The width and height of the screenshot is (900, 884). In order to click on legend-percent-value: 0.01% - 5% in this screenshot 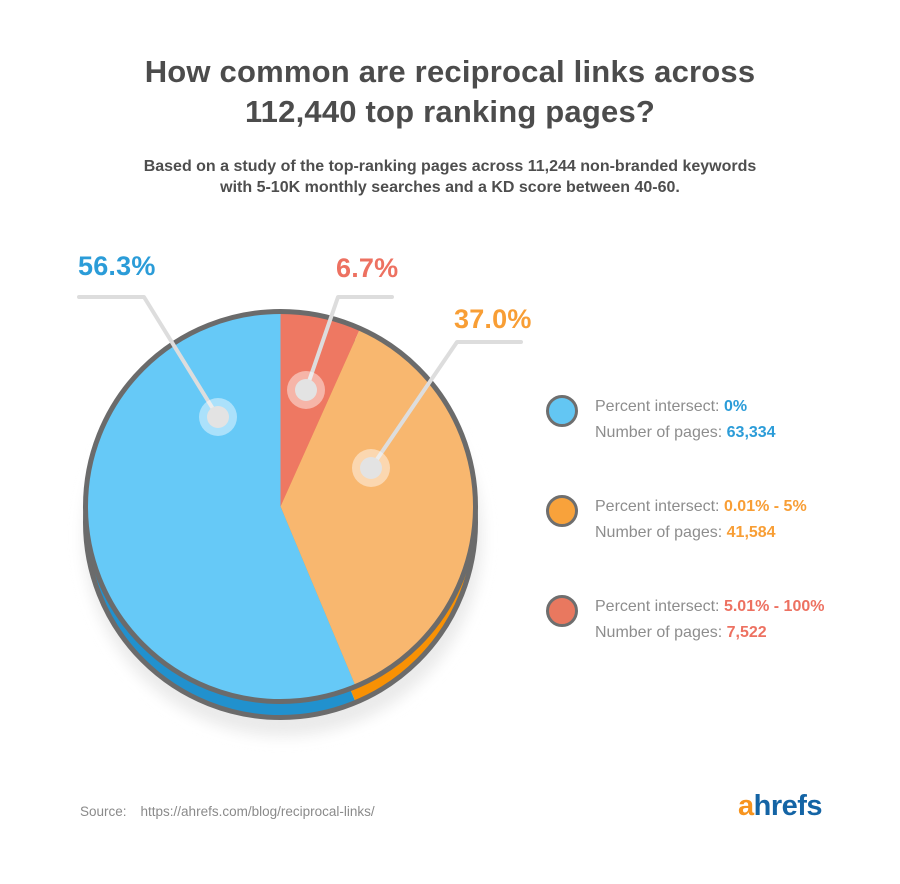, I will do `click(765, 506)`.